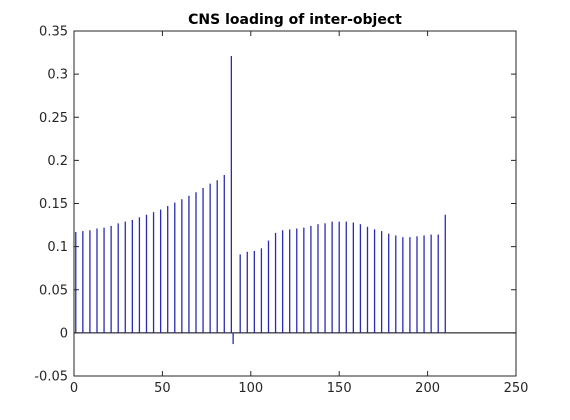 Image resolution: width=570 pixels, height=420 pixels. I want to click on chart-title: CNS loading of inter-object, so click(295, 20).